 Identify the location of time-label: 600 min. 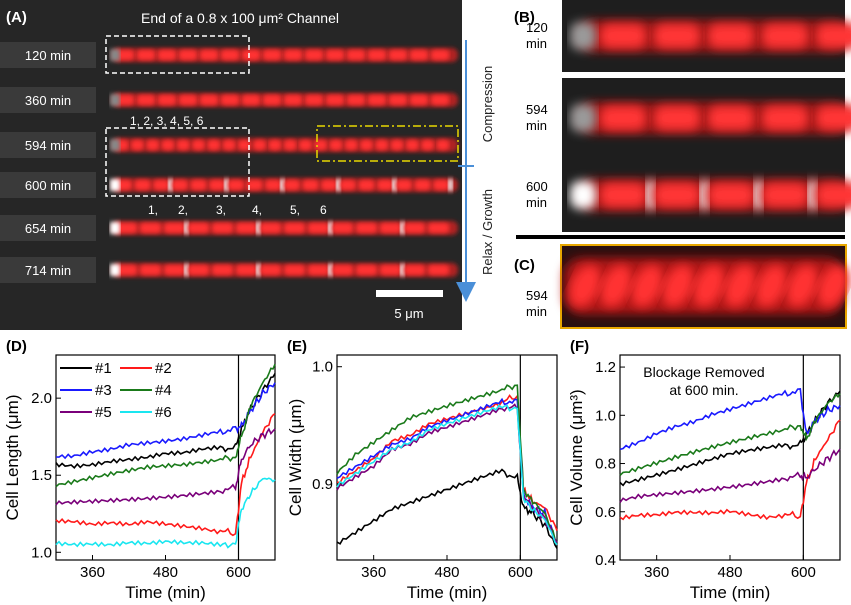
(48, 185).